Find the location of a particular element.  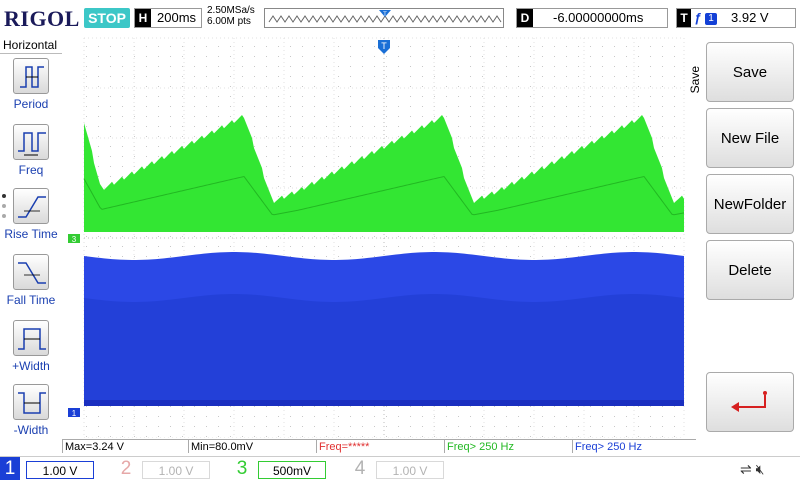

back-button is located at coordinates (750, 402).